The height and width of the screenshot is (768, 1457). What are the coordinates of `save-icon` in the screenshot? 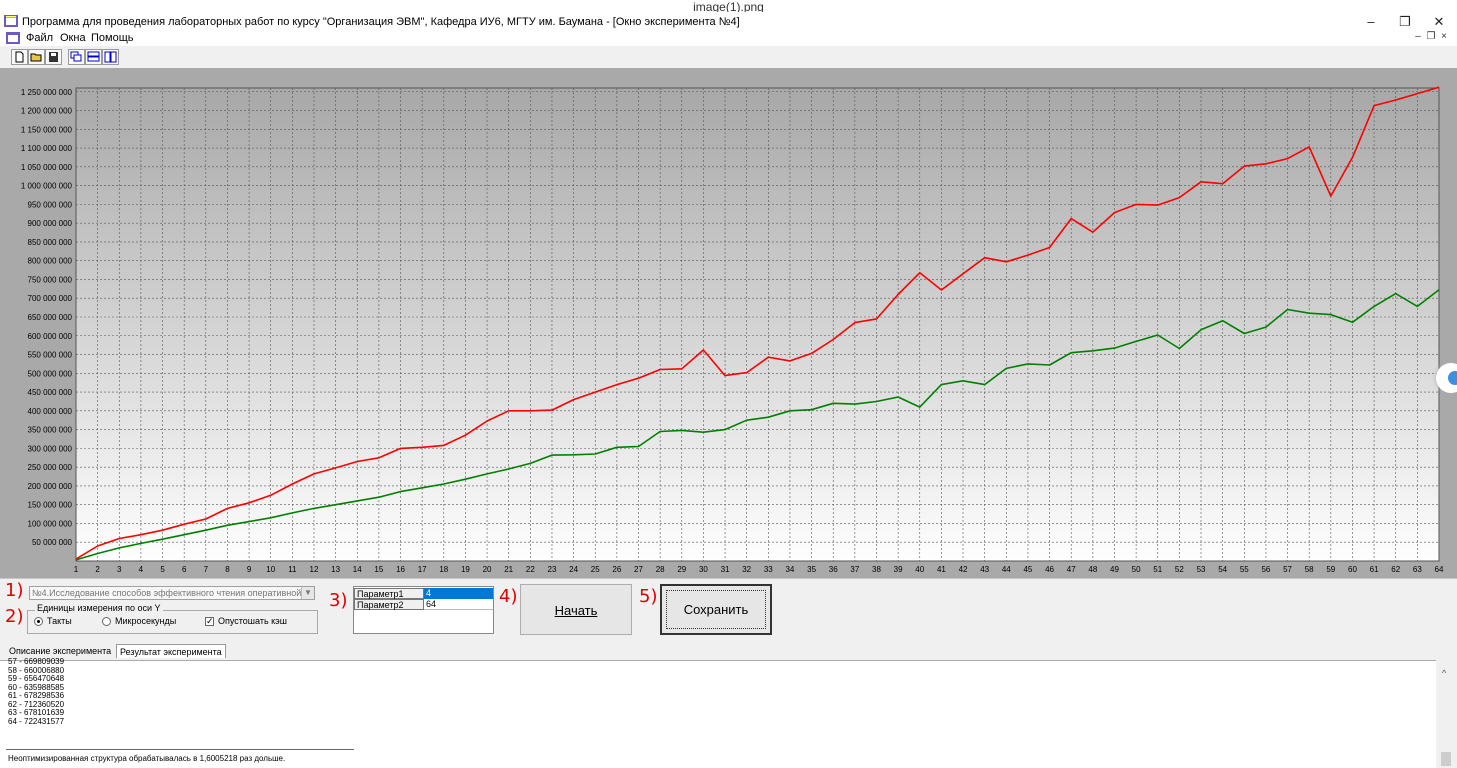 It's located at (53, 57).